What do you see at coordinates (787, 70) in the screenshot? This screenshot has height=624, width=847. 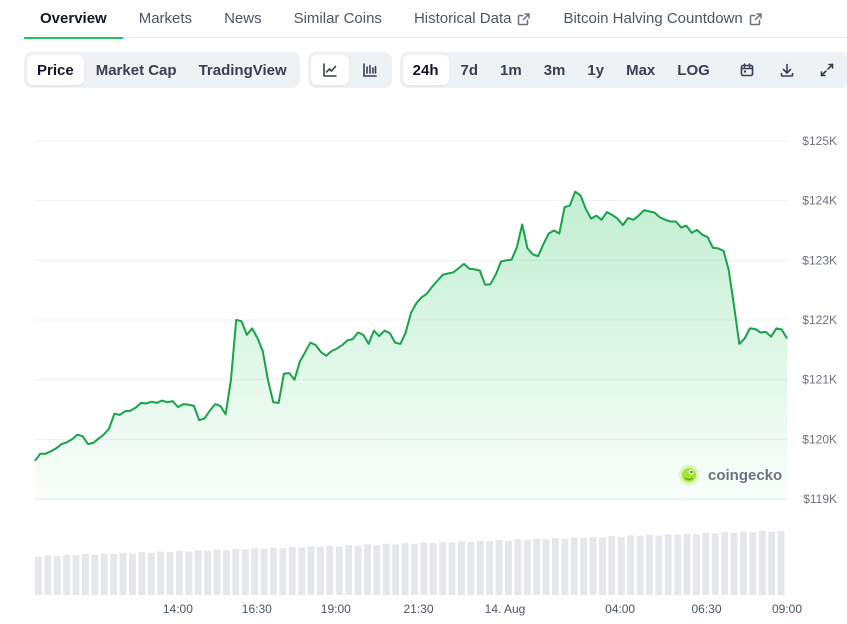 I see `download-icon` at bounding box center [787, 70].